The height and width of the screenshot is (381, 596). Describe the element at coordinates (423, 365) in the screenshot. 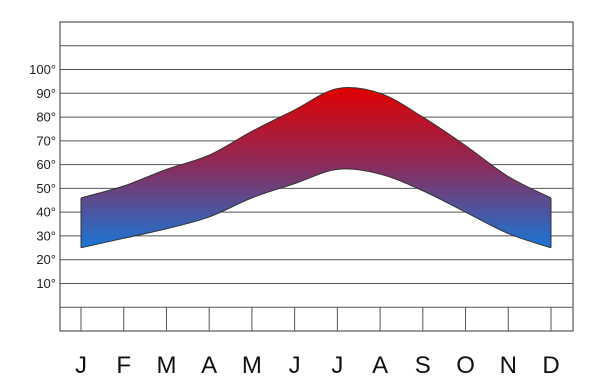

I see `x-tick-label: S` at that location.